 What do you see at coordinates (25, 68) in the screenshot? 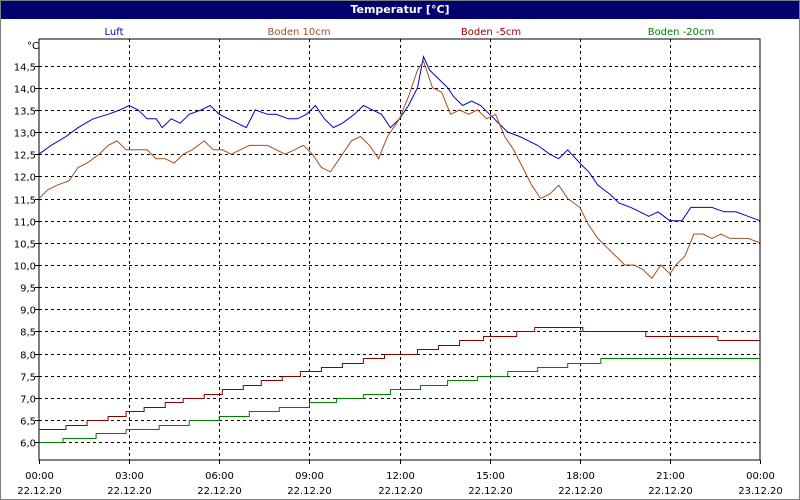
I see `y-tick-label: 14,5` at bounding box center [25, 68].